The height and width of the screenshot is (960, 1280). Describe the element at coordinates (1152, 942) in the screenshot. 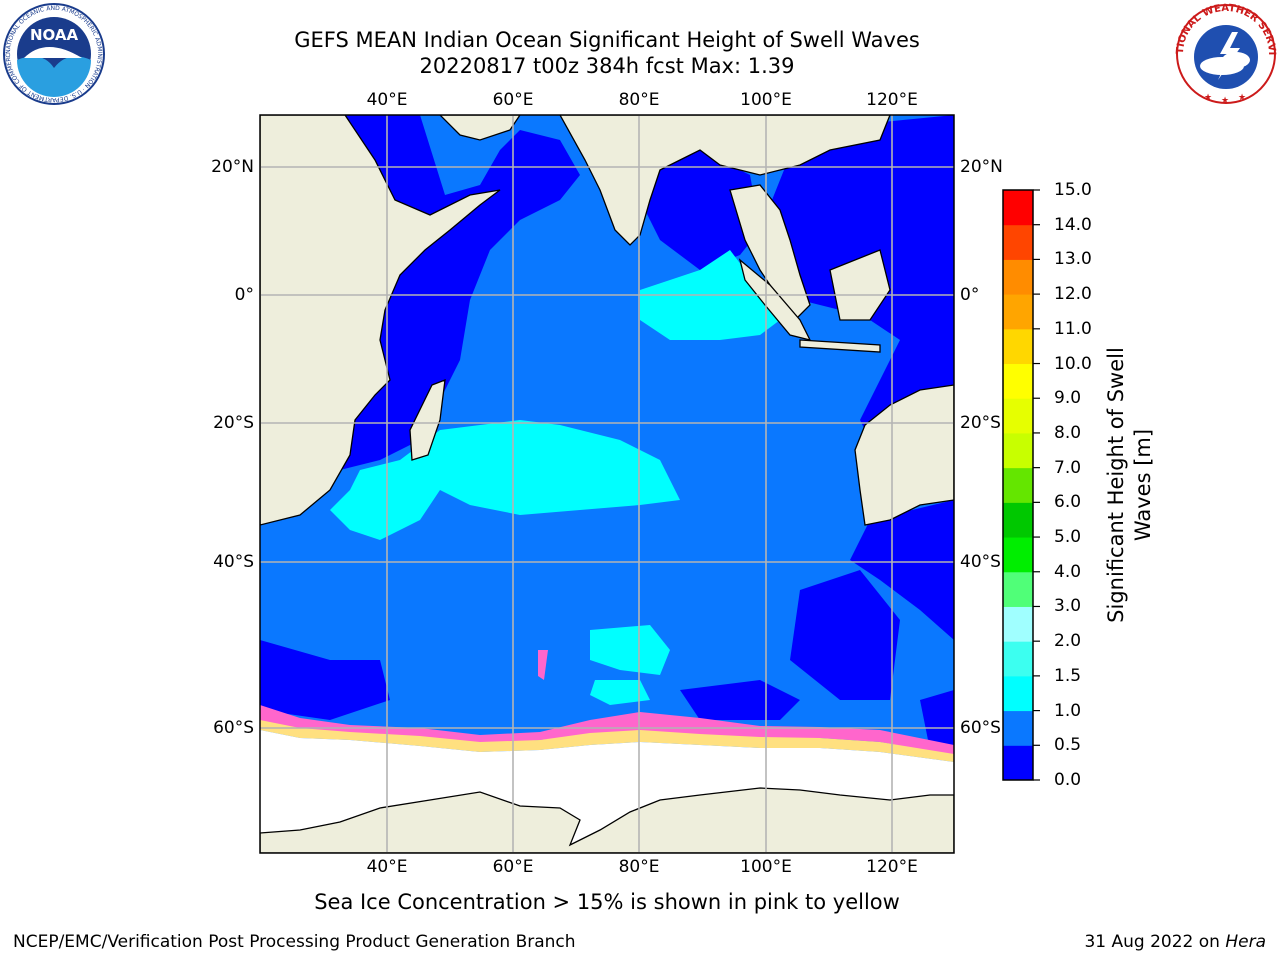

I see `footer-date-text: 31 Aug 2022 on` at that location.